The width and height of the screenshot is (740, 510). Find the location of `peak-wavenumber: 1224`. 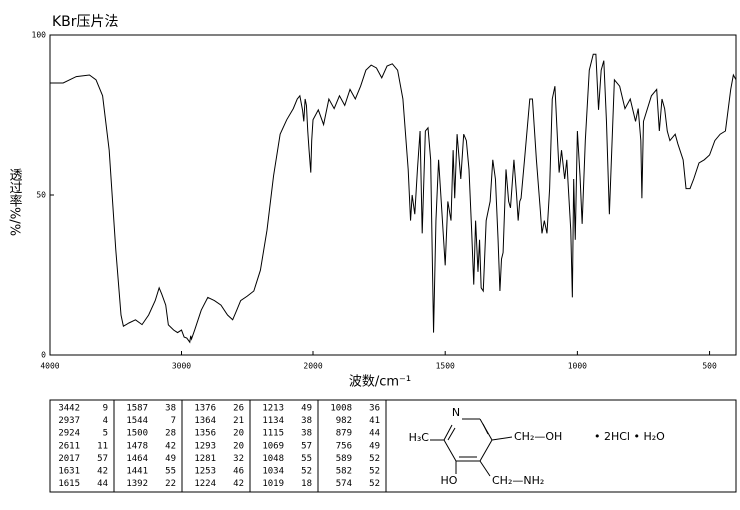

peak-wavenumber: 1224 is located at coordinates (205, 484).